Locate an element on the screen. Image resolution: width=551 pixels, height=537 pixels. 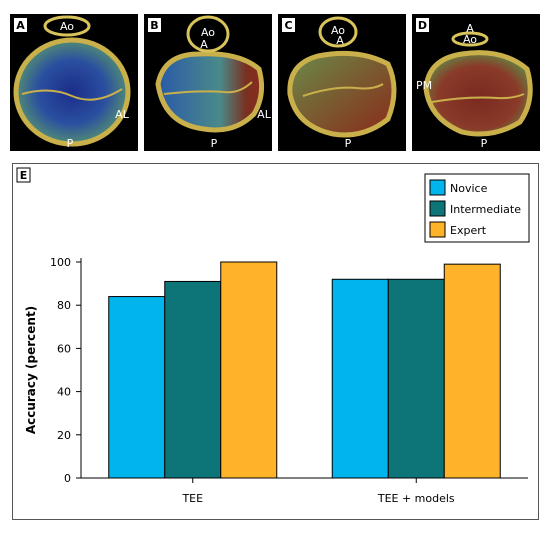
panel-letter: A is located at coordinates (20, 25).